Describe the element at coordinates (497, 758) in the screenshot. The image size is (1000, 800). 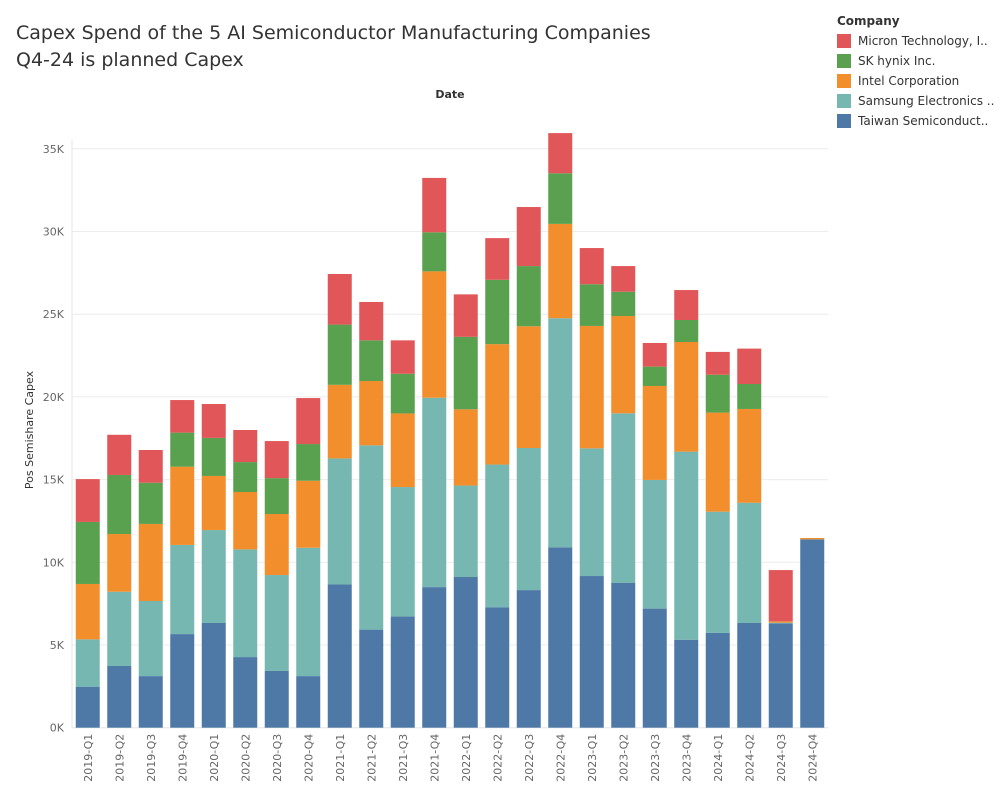
I see `x-tick-label: 2022-Q2` at that location.